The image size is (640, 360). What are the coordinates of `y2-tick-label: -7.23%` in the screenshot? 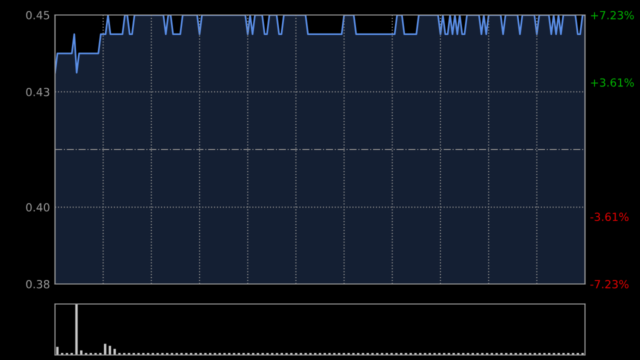 It's located at (609, 284).